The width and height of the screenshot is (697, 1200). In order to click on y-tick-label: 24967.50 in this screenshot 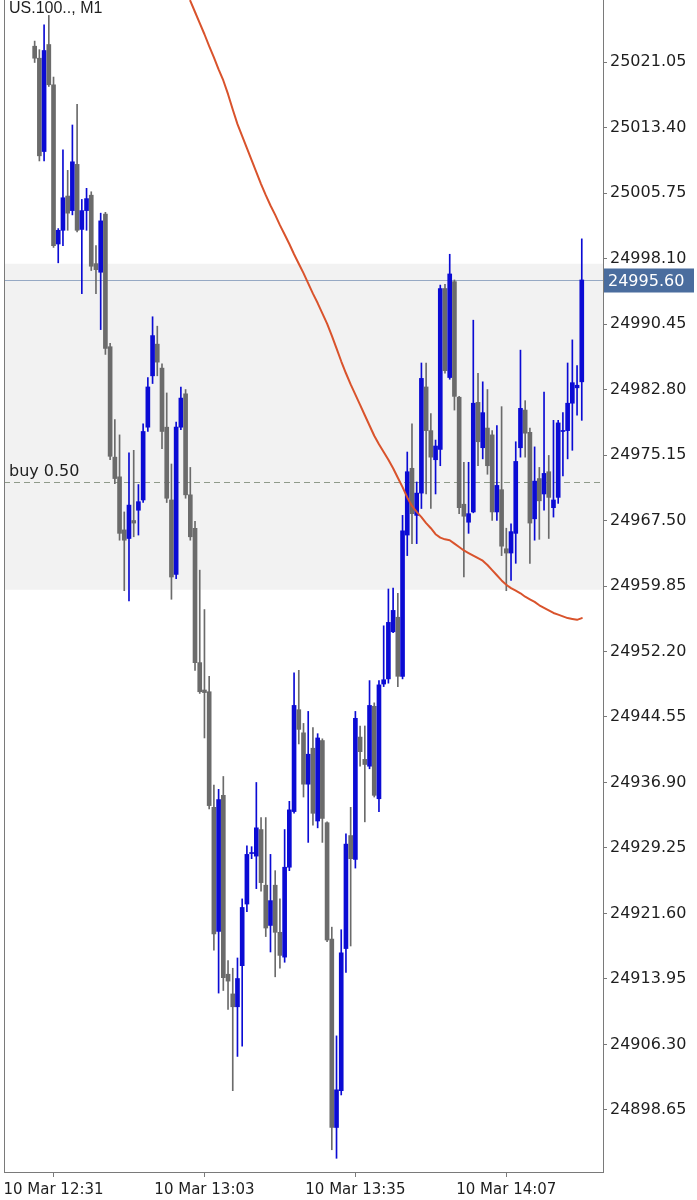, I will do `click(648, 519)`.